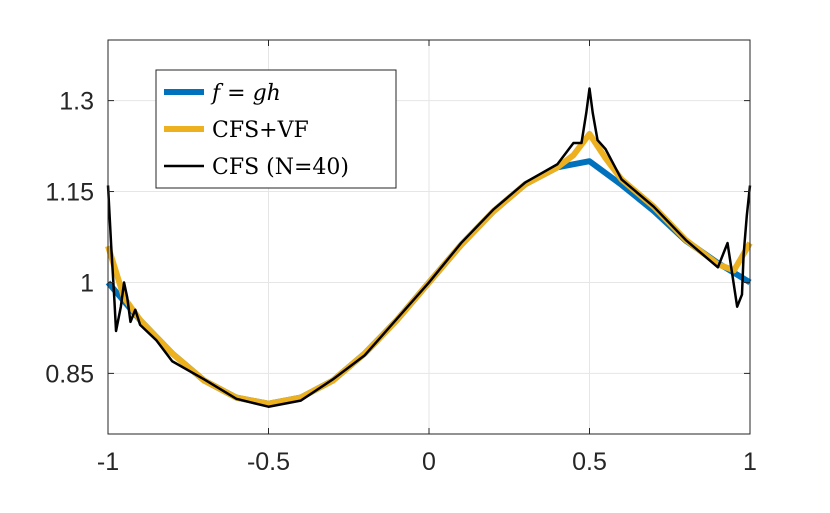 The height and width of the screenshot is (513, 830). I want to click on y-tick-label: 1, so click(87, 283).